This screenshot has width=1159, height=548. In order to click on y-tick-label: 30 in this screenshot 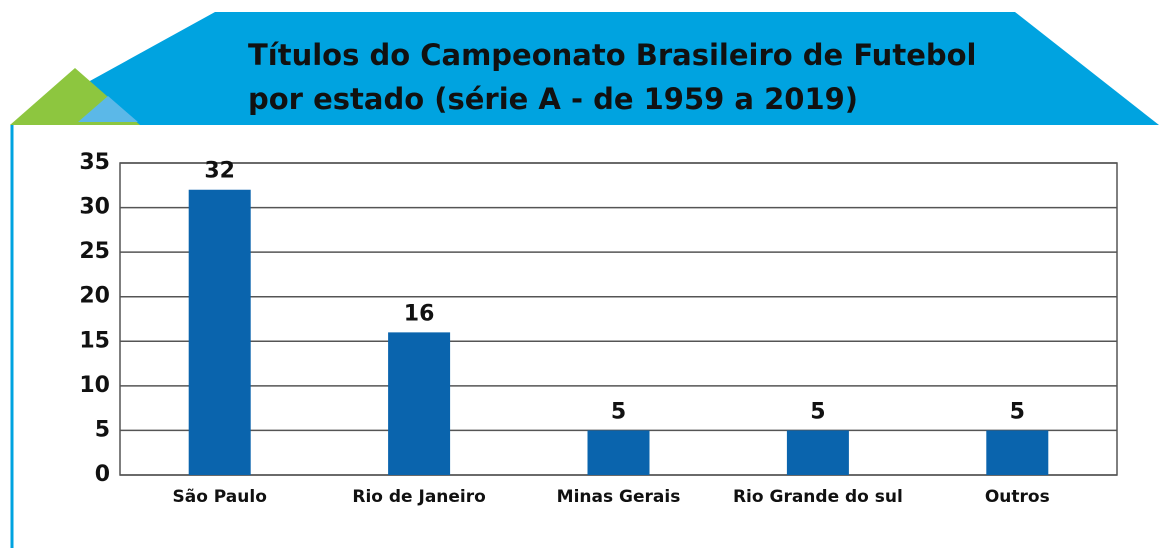, I will do `click(94, 207)`.